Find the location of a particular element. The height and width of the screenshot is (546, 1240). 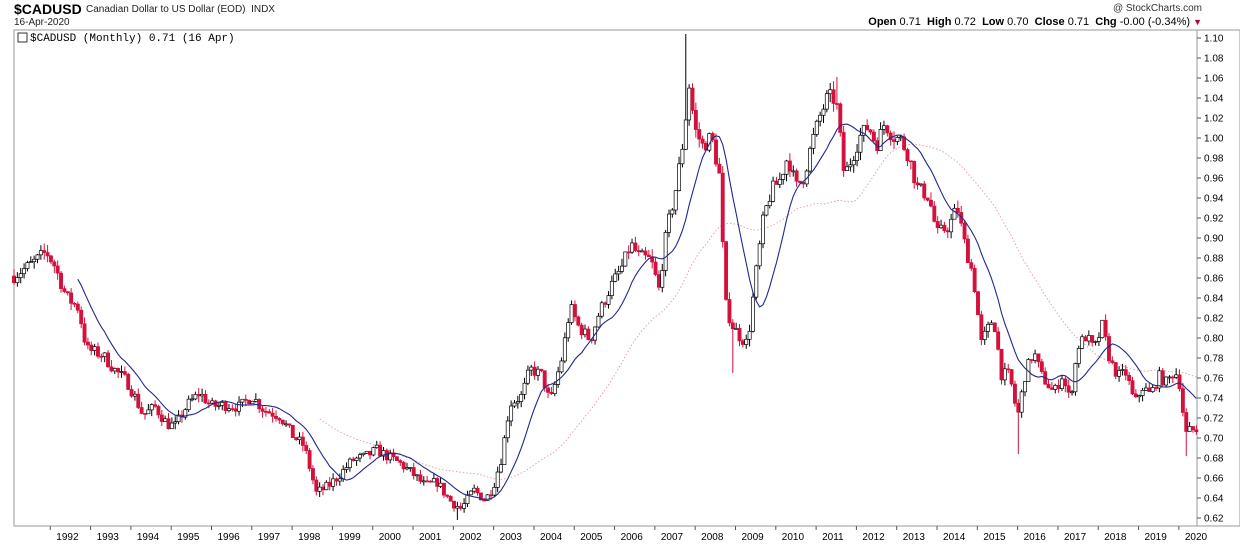

x-tick-label: 2019 is located at coordinates (1156, 537).